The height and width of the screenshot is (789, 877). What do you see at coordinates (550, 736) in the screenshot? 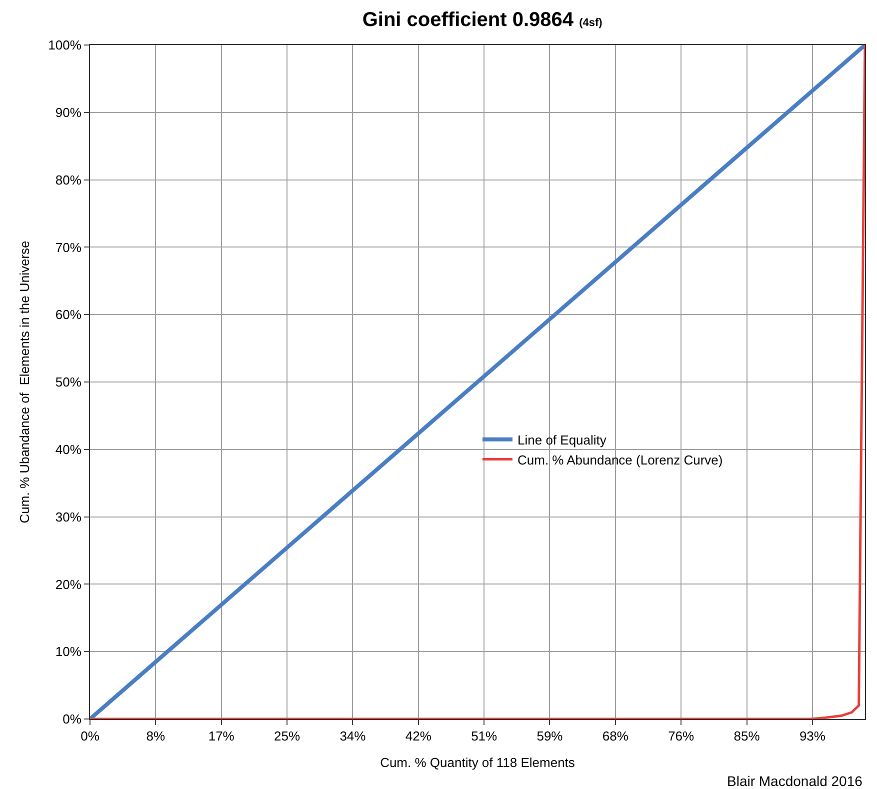
I see `x-tick-label: 59%` at bounding box center [550, 736].